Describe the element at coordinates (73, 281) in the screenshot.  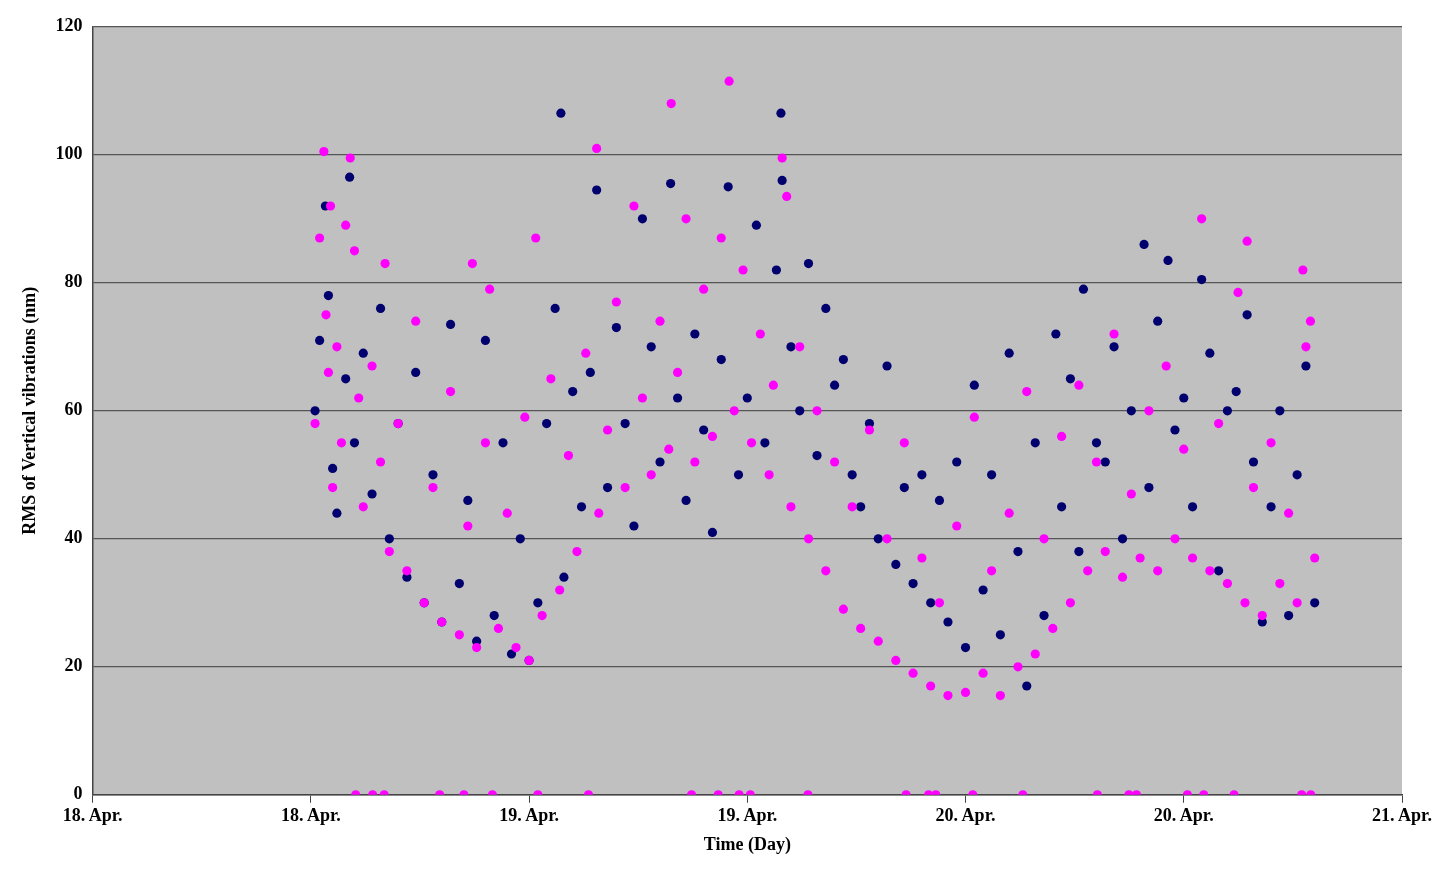
I see `y-tick-label: 80` at that location.